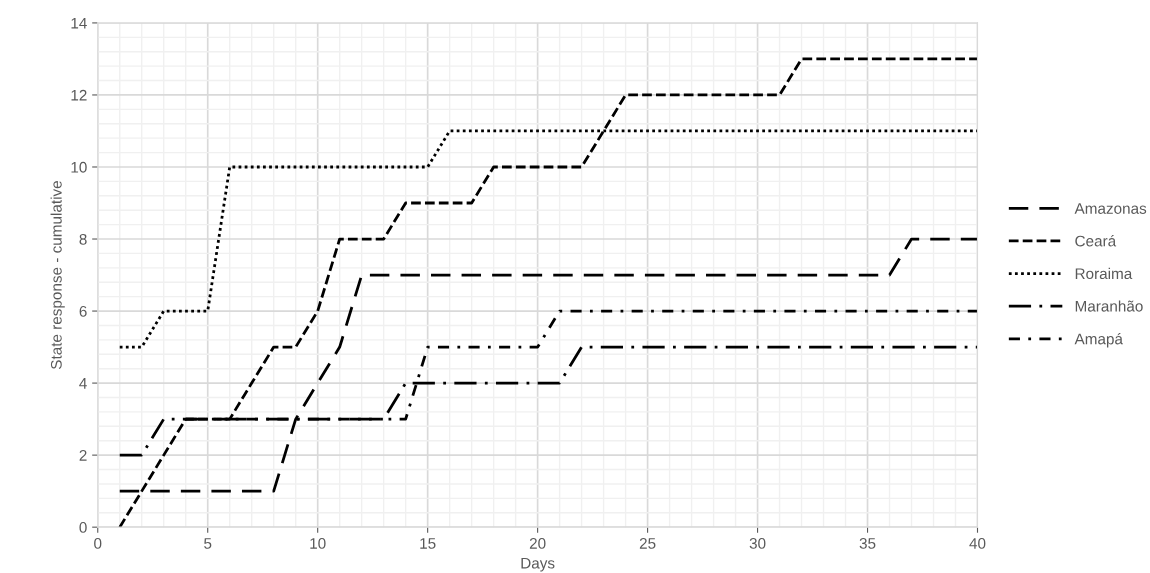  What do you see at coordinates (1110, 208) in the screenshot?
I see `legend-label: Amazonas` at bounding box center [1110, 208].